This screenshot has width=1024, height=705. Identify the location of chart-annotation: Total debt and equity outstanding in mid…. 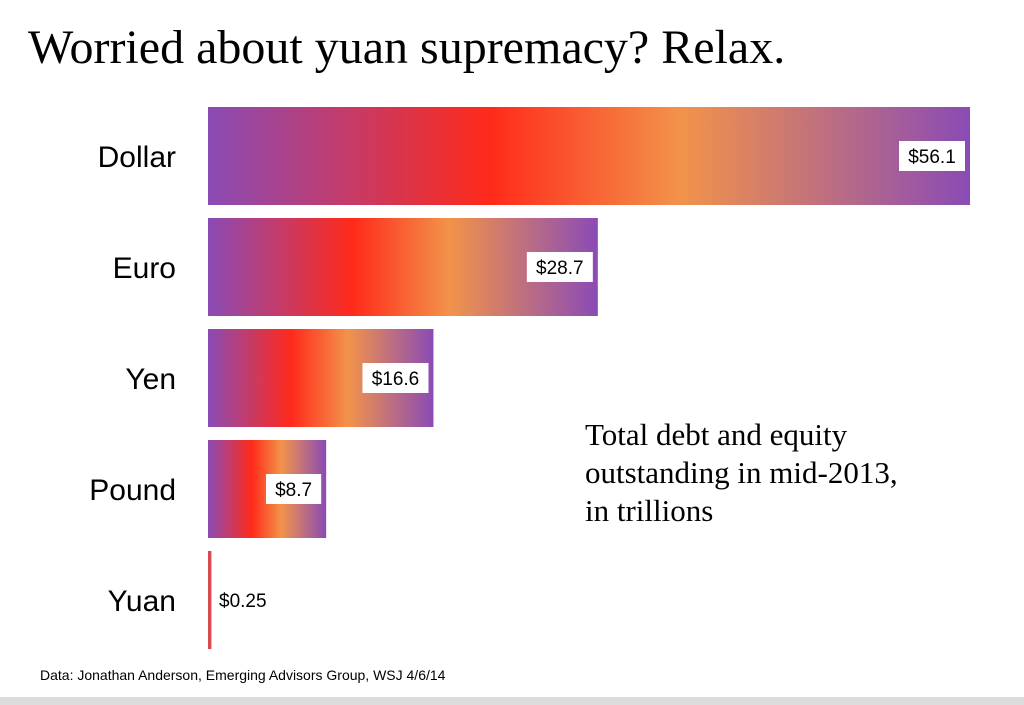
(785, 473).